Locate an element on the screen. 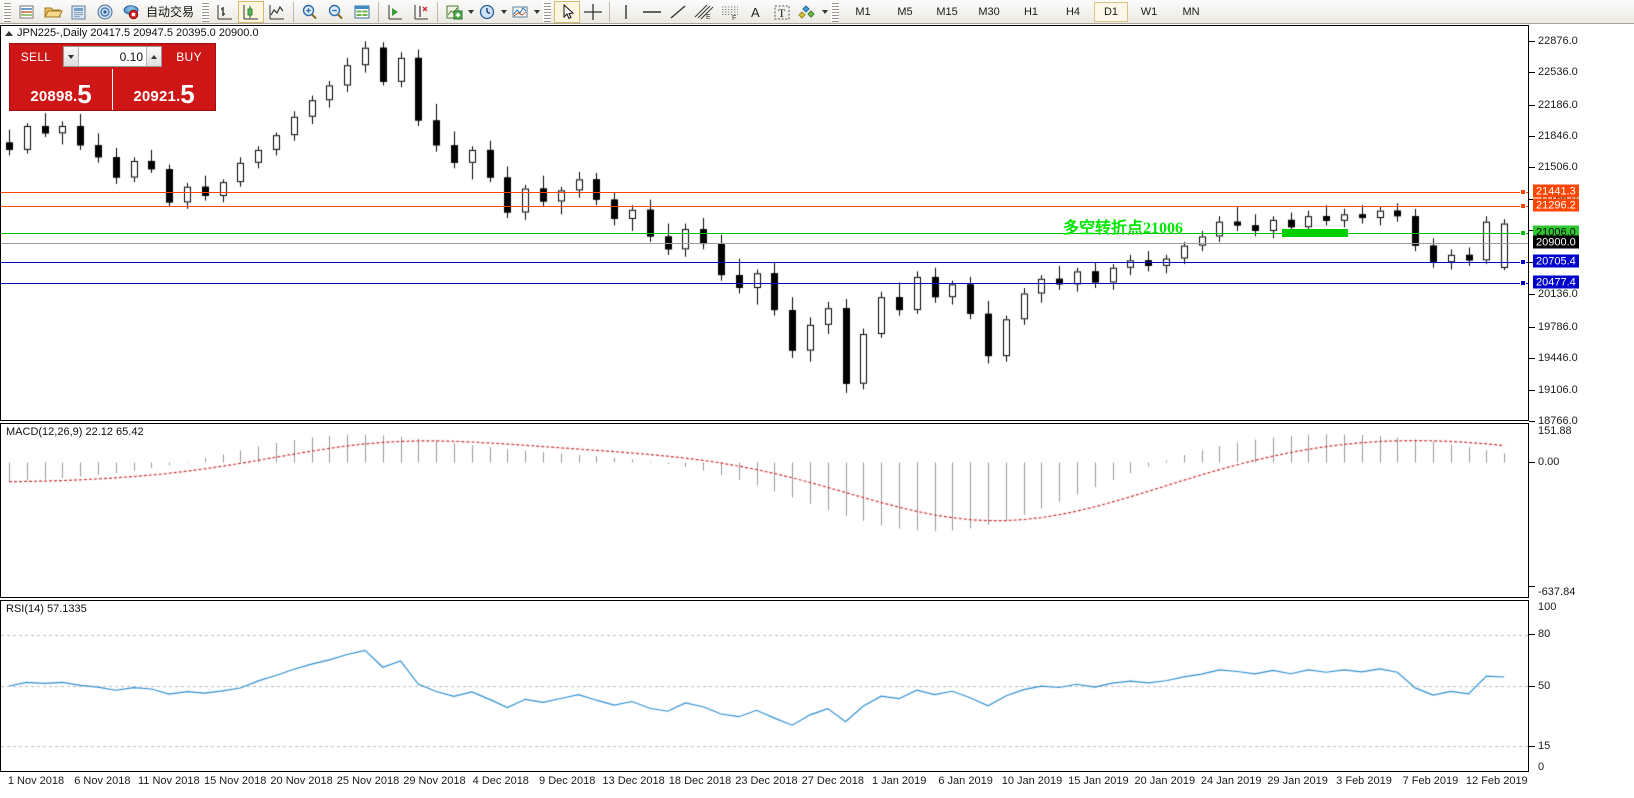 The width and height of the screenshot is (1634, 798). time-axis-label: 1 Nov 2018 is located at coordinates (36, 781).